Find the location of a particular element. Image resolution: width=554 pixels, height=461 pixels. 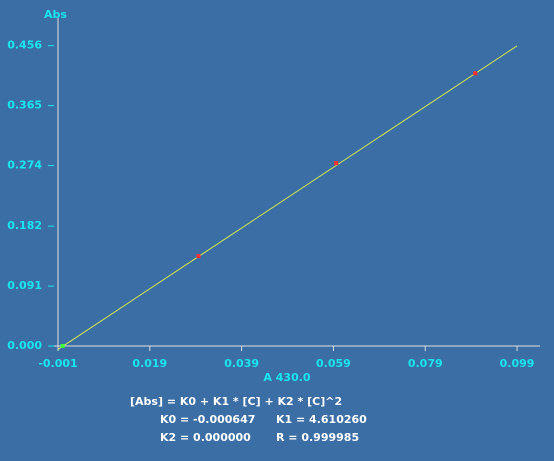

coefficient: K0 = -0.000647 is located at coordinates (207, 419).